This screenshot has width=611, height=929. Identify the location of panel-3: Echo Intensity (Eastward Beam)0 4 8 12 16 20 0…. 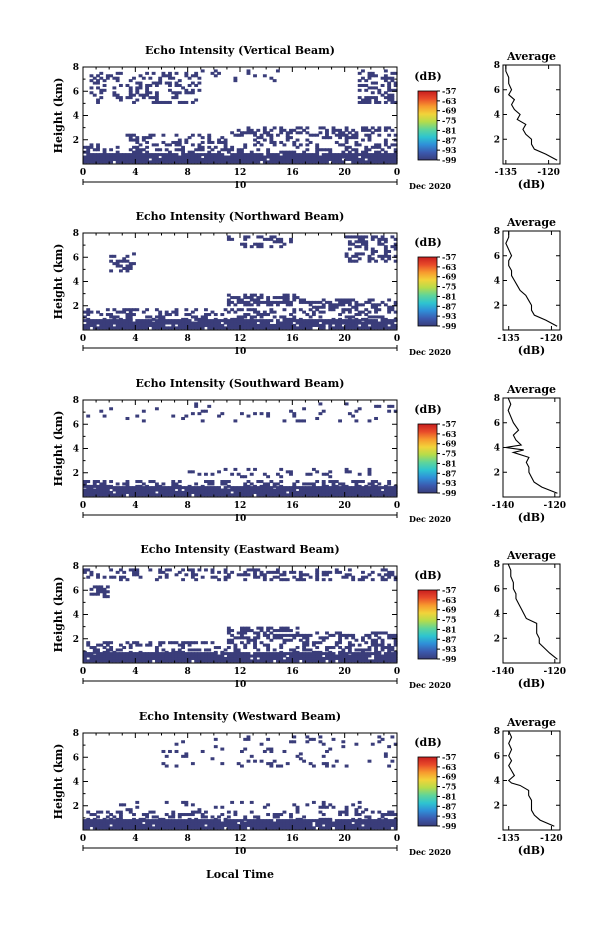
(309, 616).